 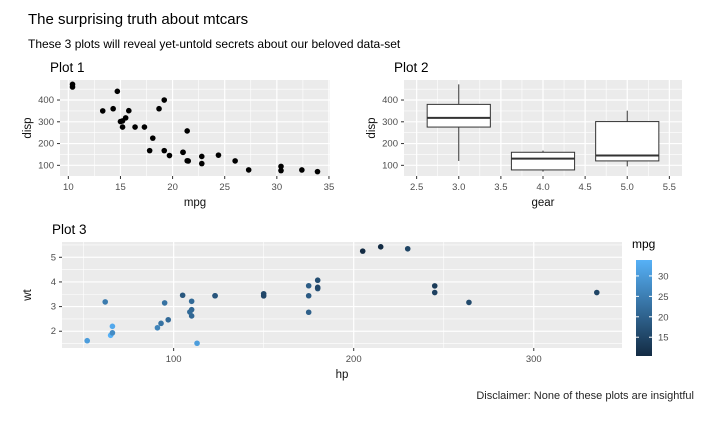 I want to click on svg-text: Plot 3, so click(x=69, y=229).